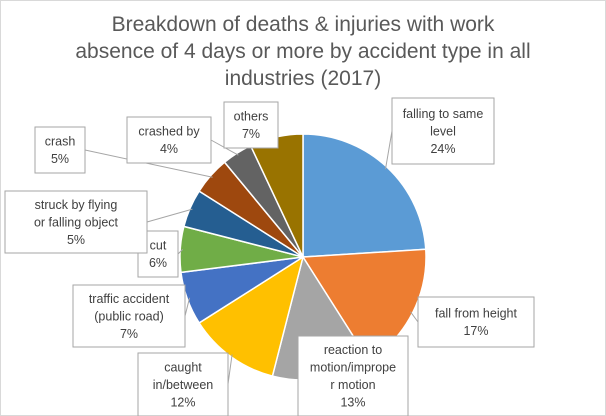  Describe the element at coordinates (442, 149) in the screenshot. I see `data-label-value: 24%` at that location.